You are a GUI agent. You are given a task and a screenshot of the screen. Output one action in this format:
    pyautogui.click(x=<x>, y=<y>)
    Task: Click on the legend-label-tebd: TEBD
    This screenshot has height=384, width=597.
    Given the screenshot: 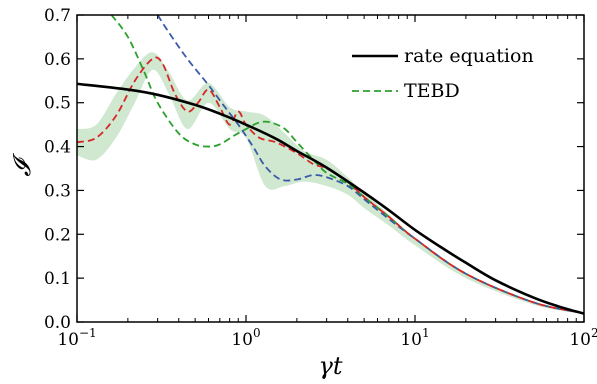 What is the action you would take?
    pyautogui.click(x=432, y=91)
    